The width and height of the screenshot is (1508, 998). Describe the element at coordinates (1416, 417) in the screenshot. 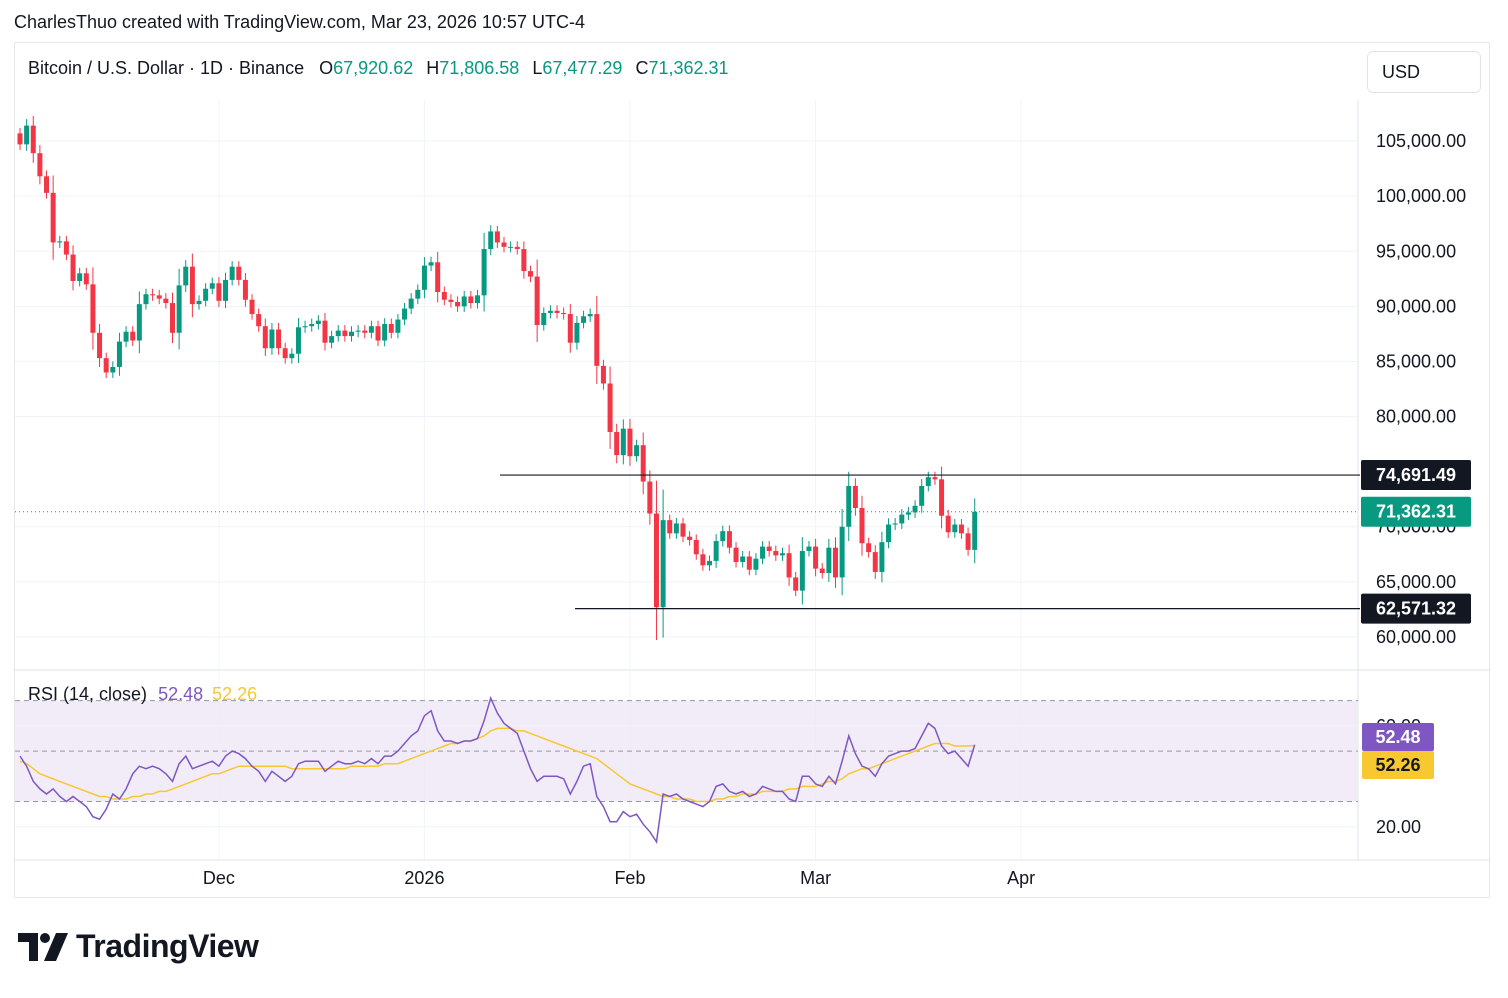

I see `price-axis-tick: 80,000.00` at that location.